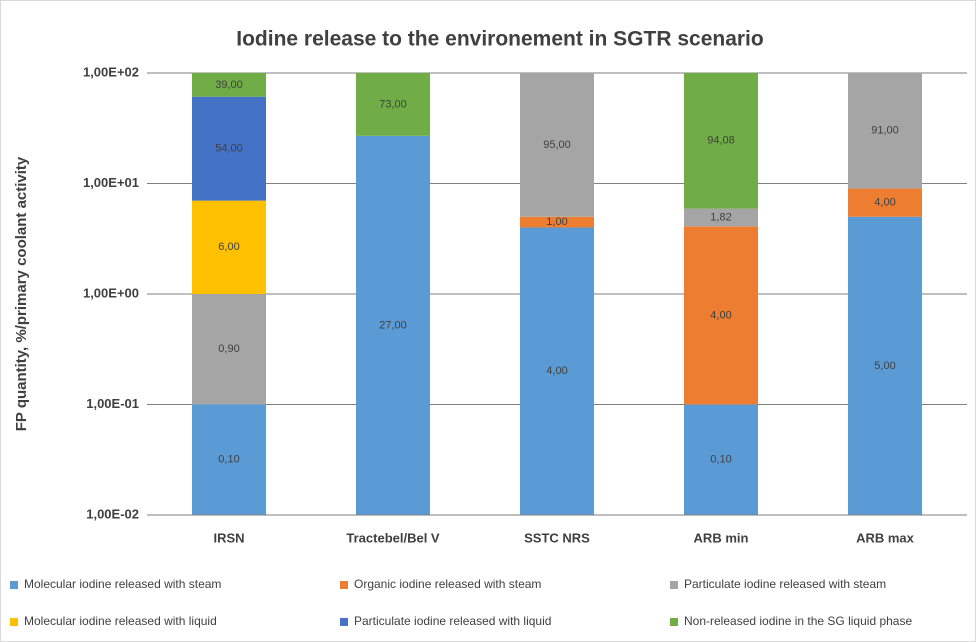  I want to click on data-label: 73,00, so click(393, 104).